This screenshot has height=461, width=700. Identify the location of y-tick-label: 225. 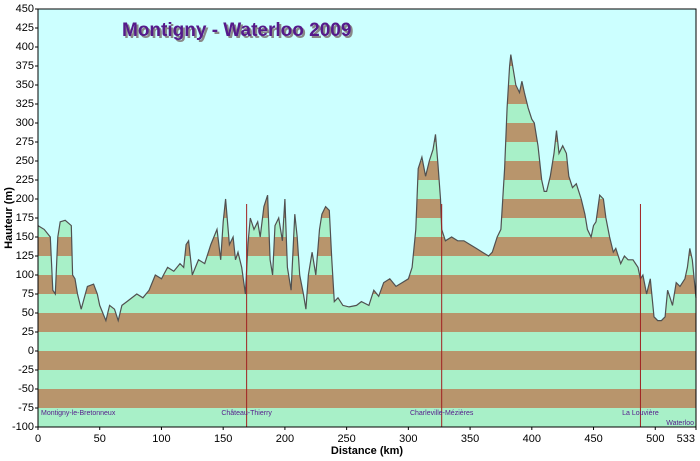
(25, 180).